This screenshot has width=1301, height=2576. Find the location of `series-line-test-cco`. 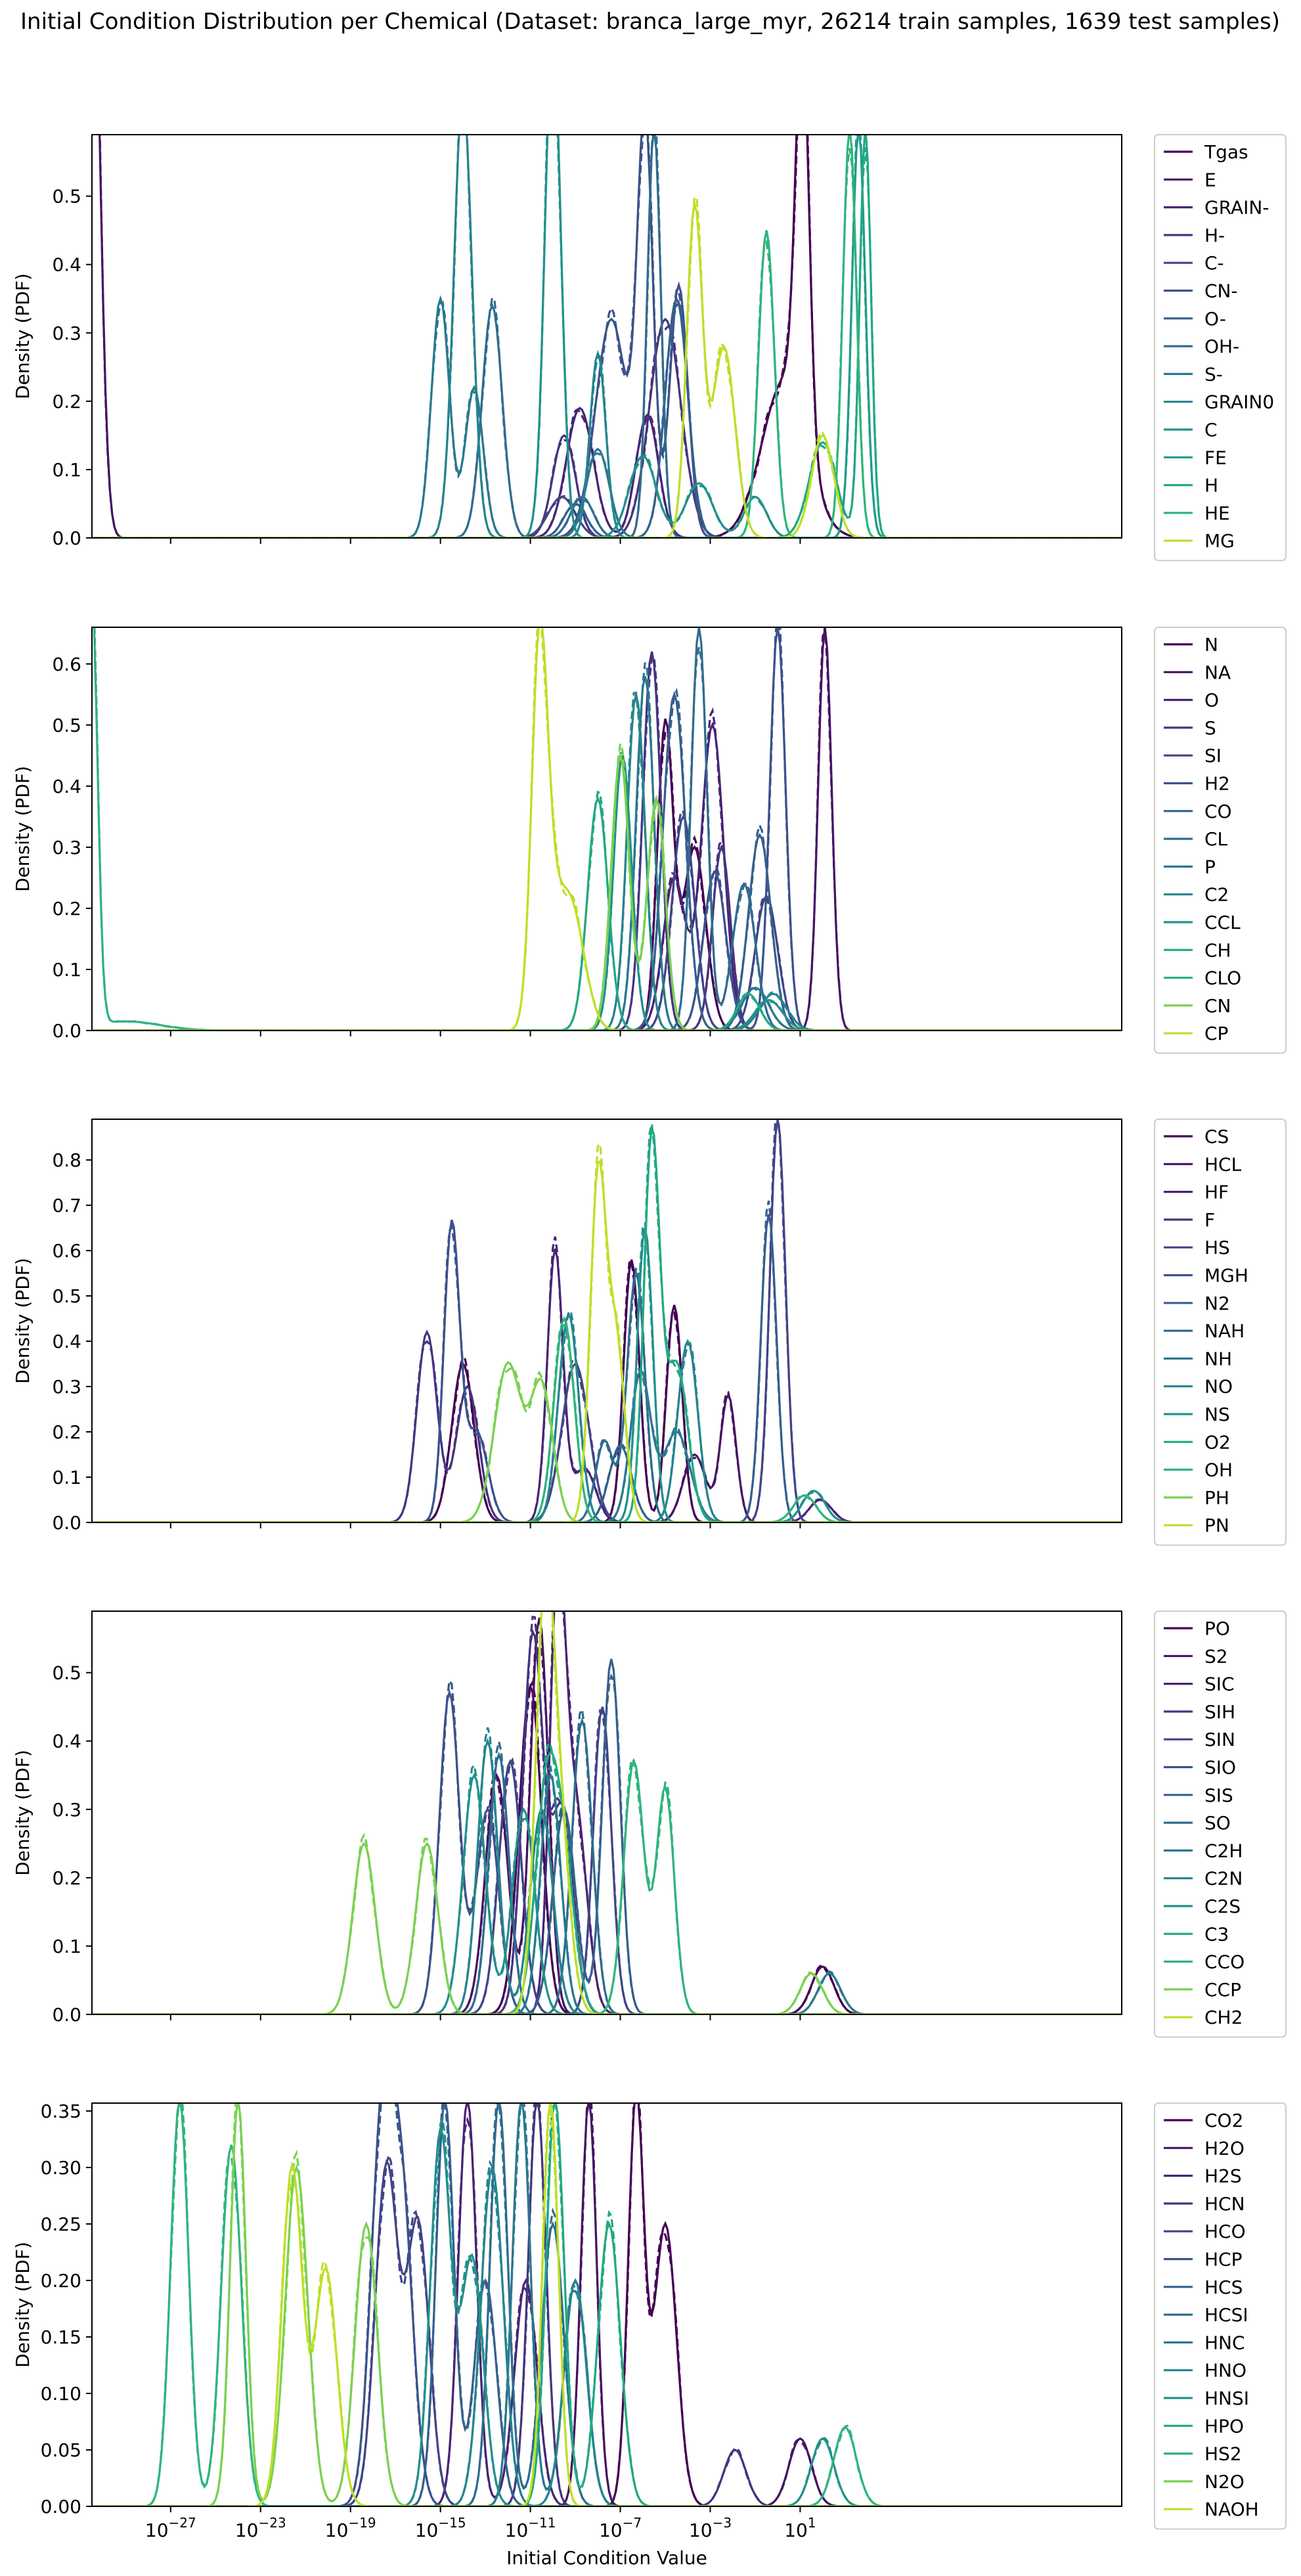

series-line-test-cco is located at coordinates (607, 1885).